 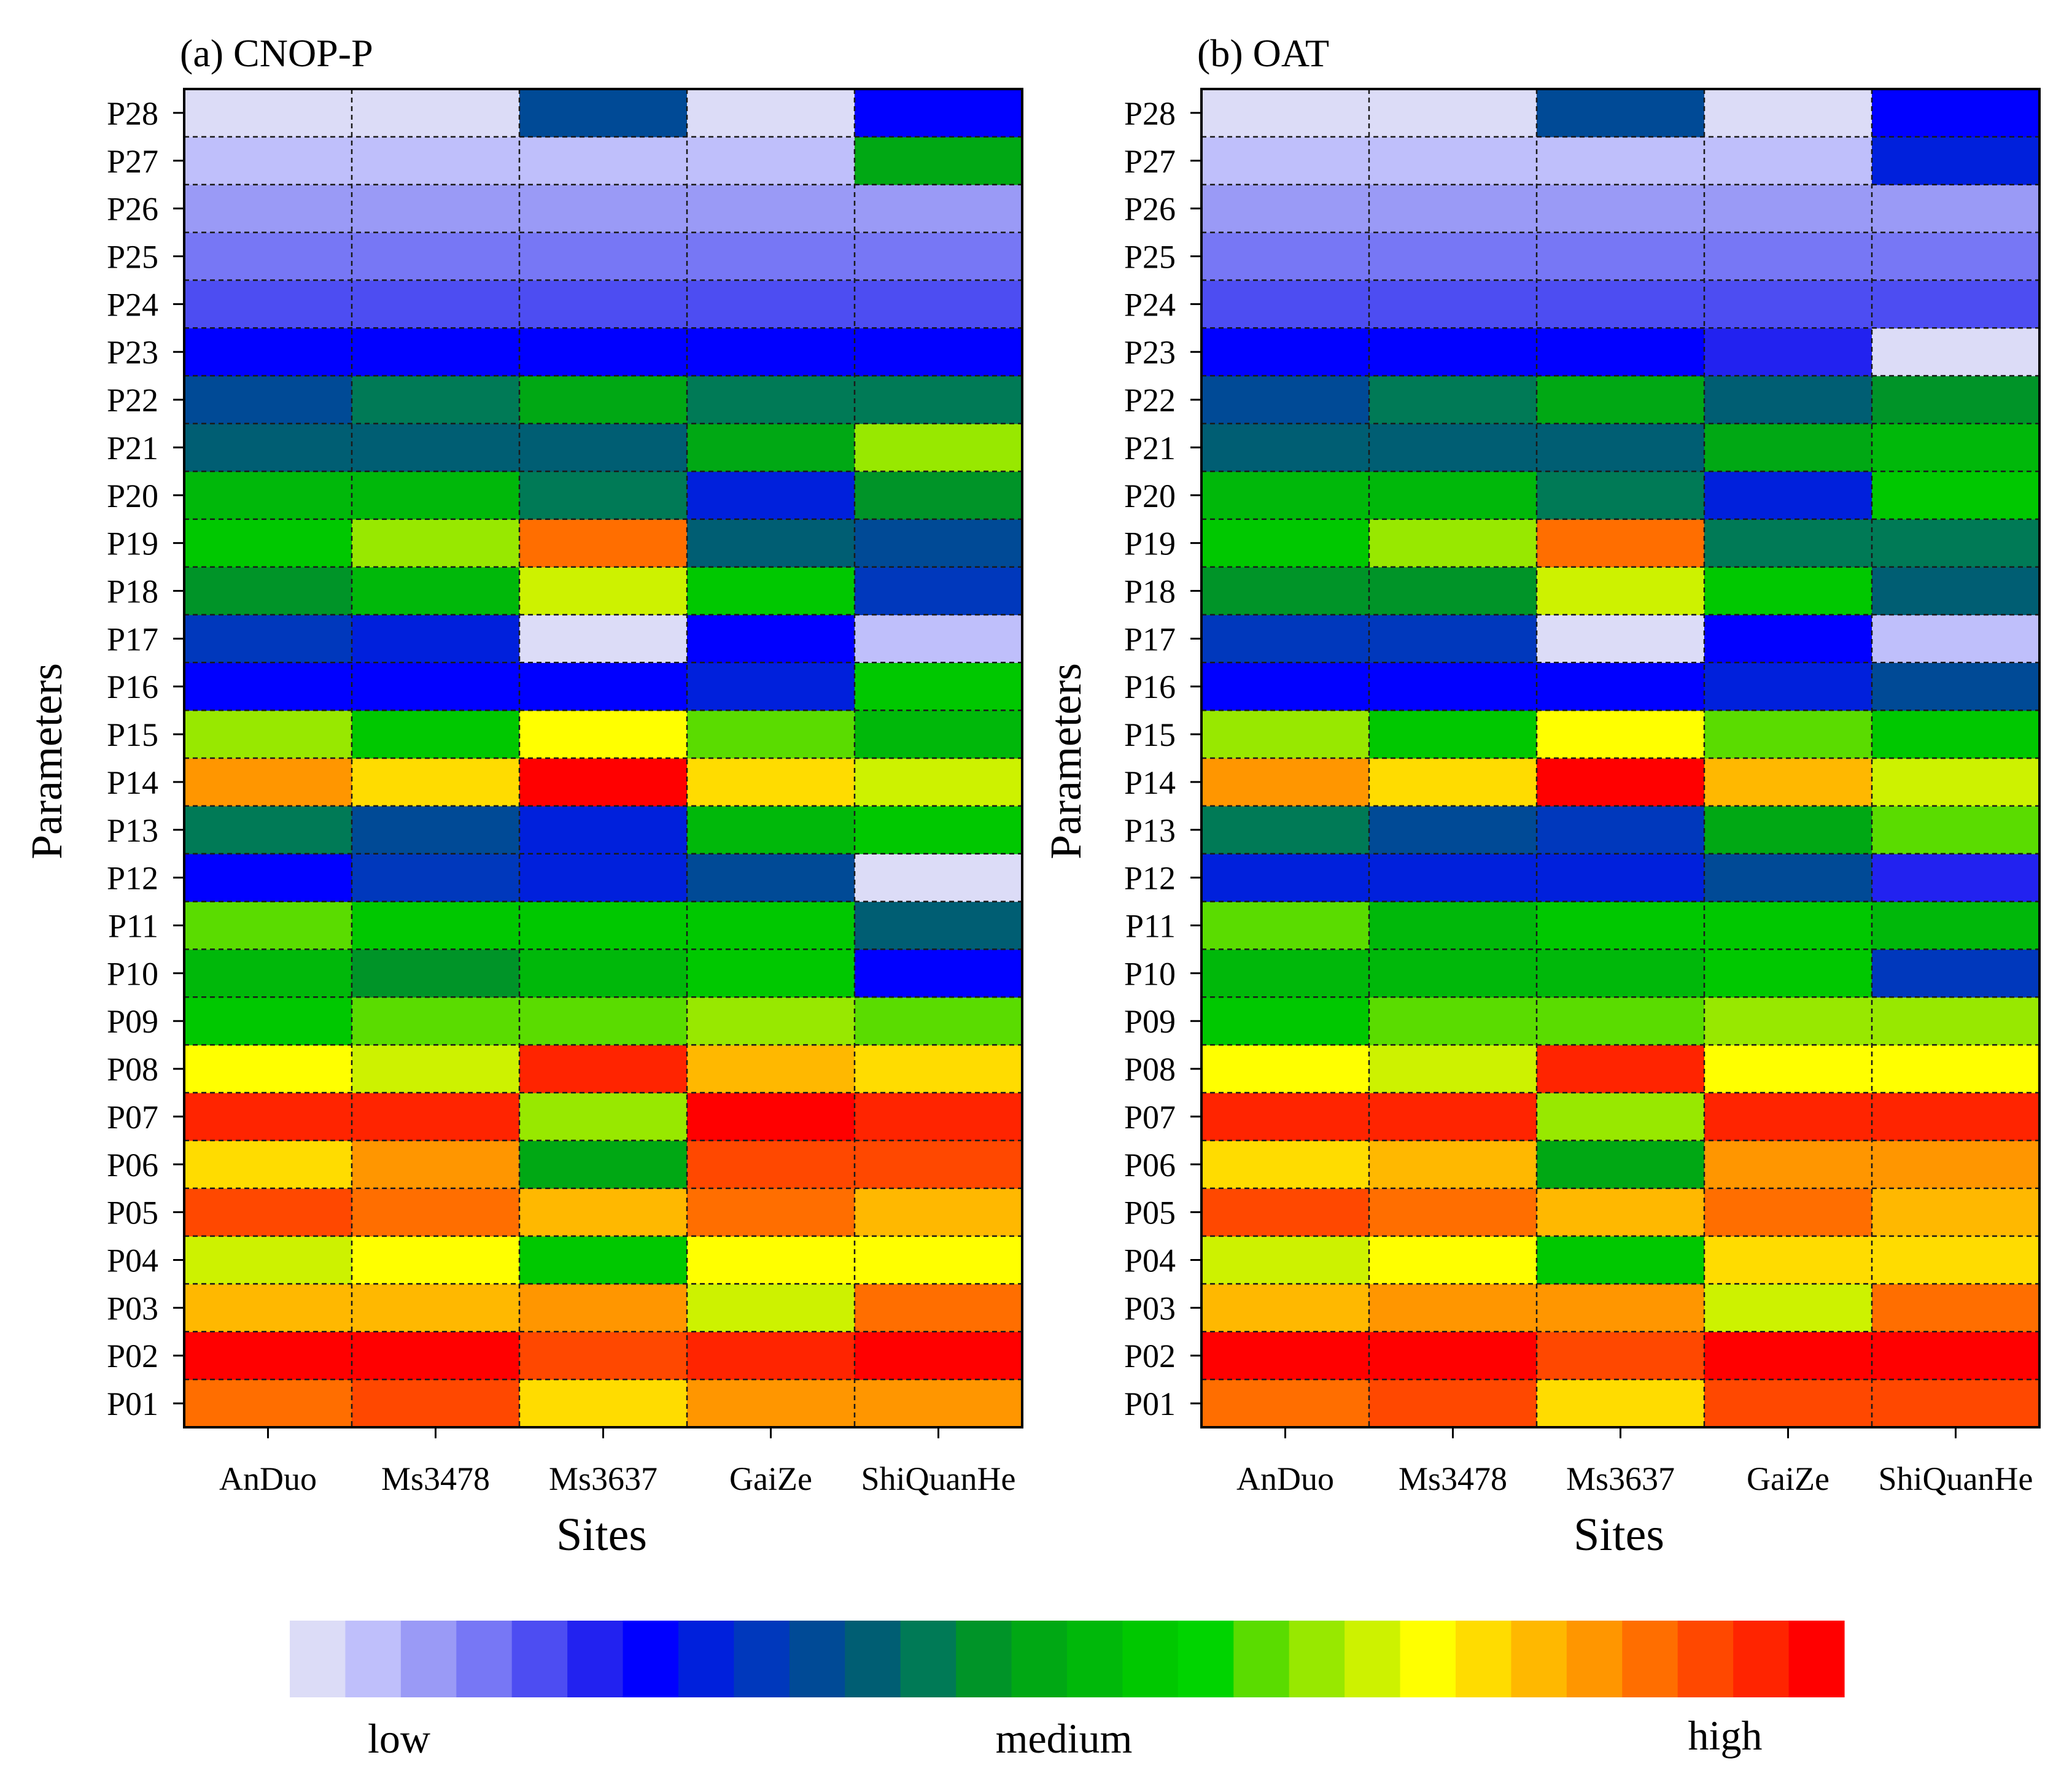 What do you see at coordinates (1956, 209) in the screenshot?
I see `heatmap-cell-P26-ShiQuanHe` at bounding box center [1956, 209].